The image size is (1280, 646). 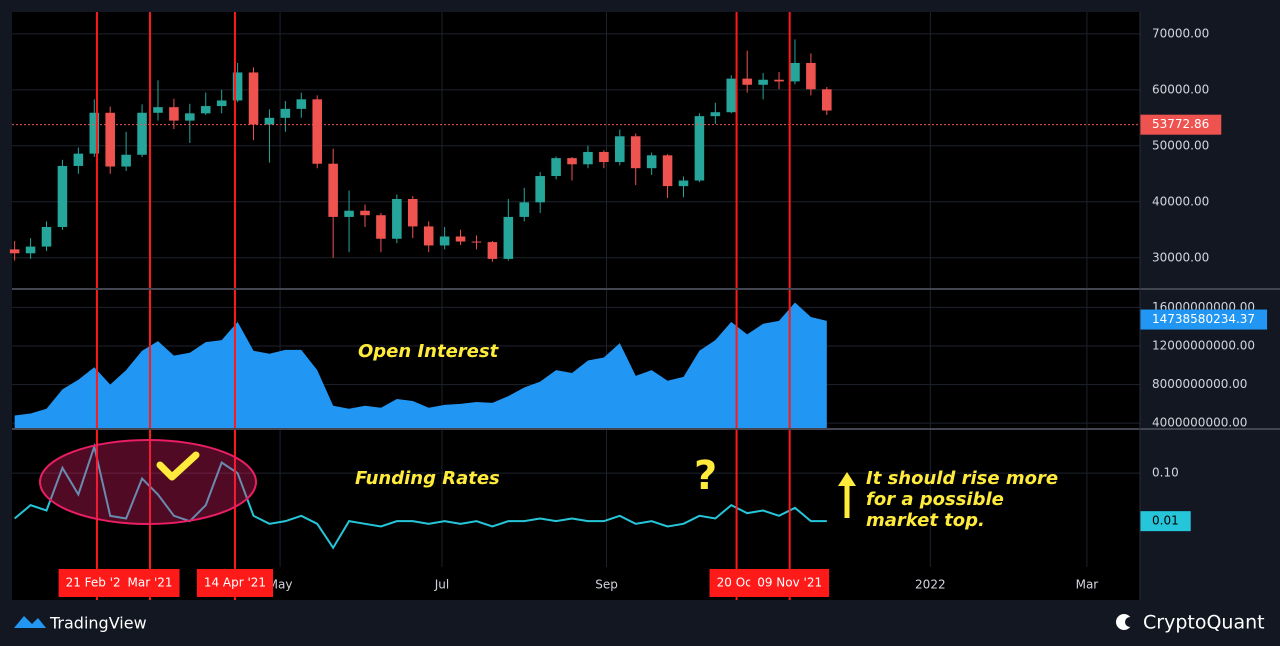 I want to click on x-tick-label: May, so click(x=280, y=585).